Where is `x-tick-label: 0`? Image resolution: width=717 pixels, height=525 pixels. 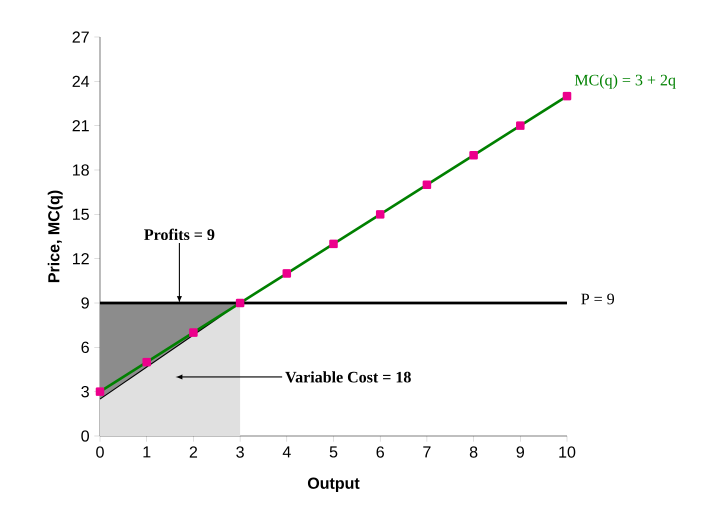
x-tick-label: 0 is located at coordinates (100, 452).